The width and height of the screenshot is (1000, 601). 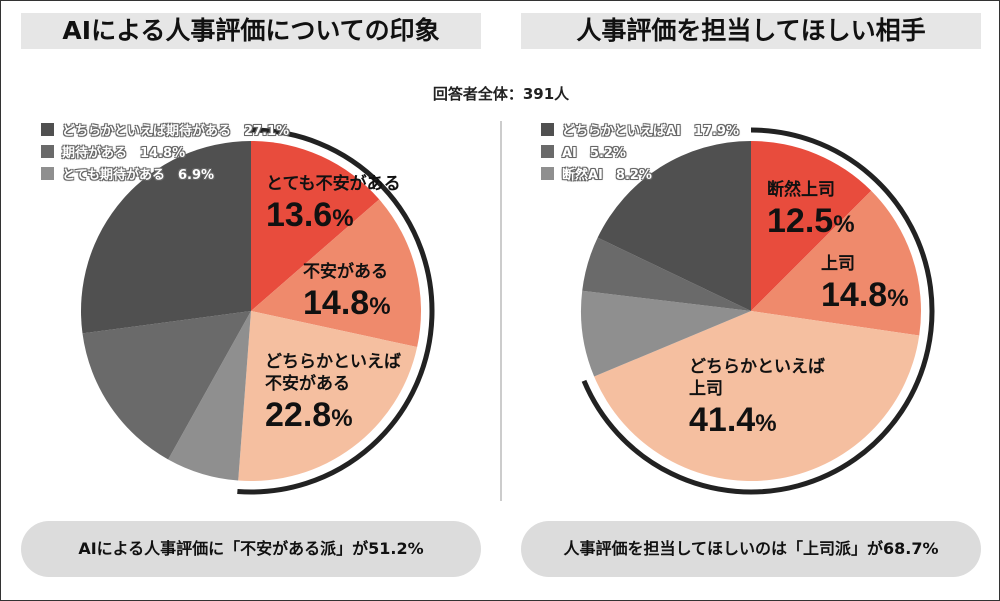 I want to click on respondent-total: 回答者全体：391人, so click(x=501, y=94).